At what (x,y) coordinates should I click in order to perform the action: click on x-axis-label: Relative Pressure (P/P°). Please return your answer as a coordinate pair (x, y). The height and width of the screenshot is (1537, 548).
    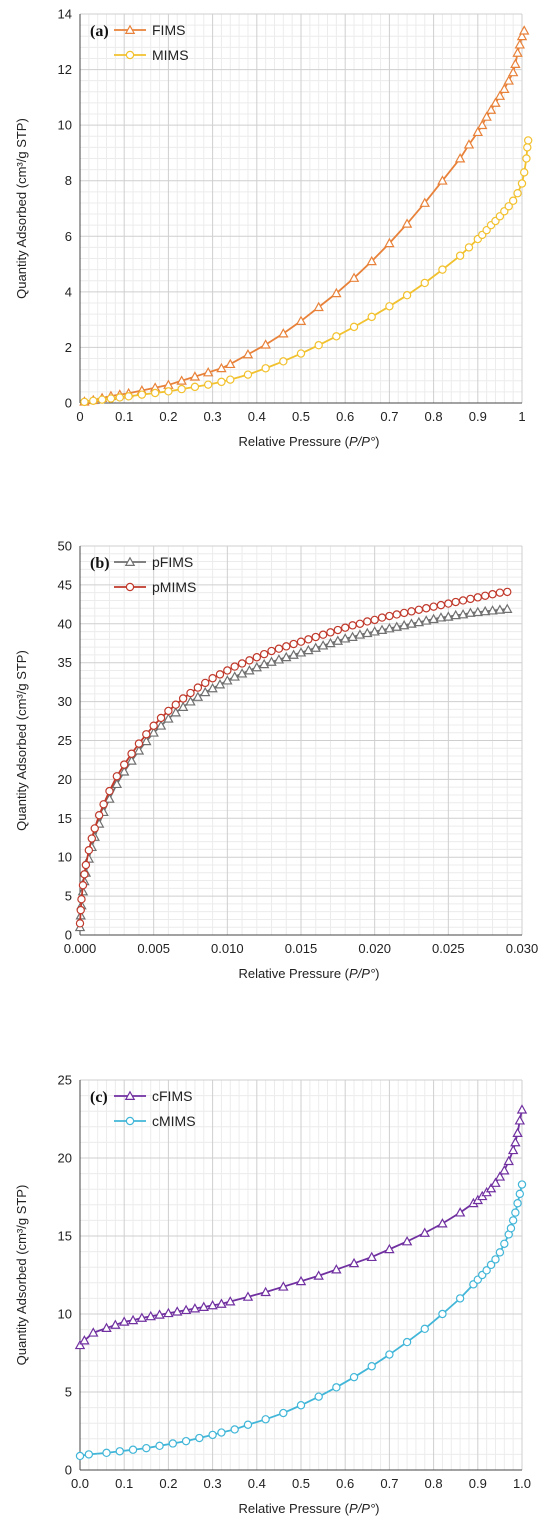
    Looking at the image, I should click on (308, 973).